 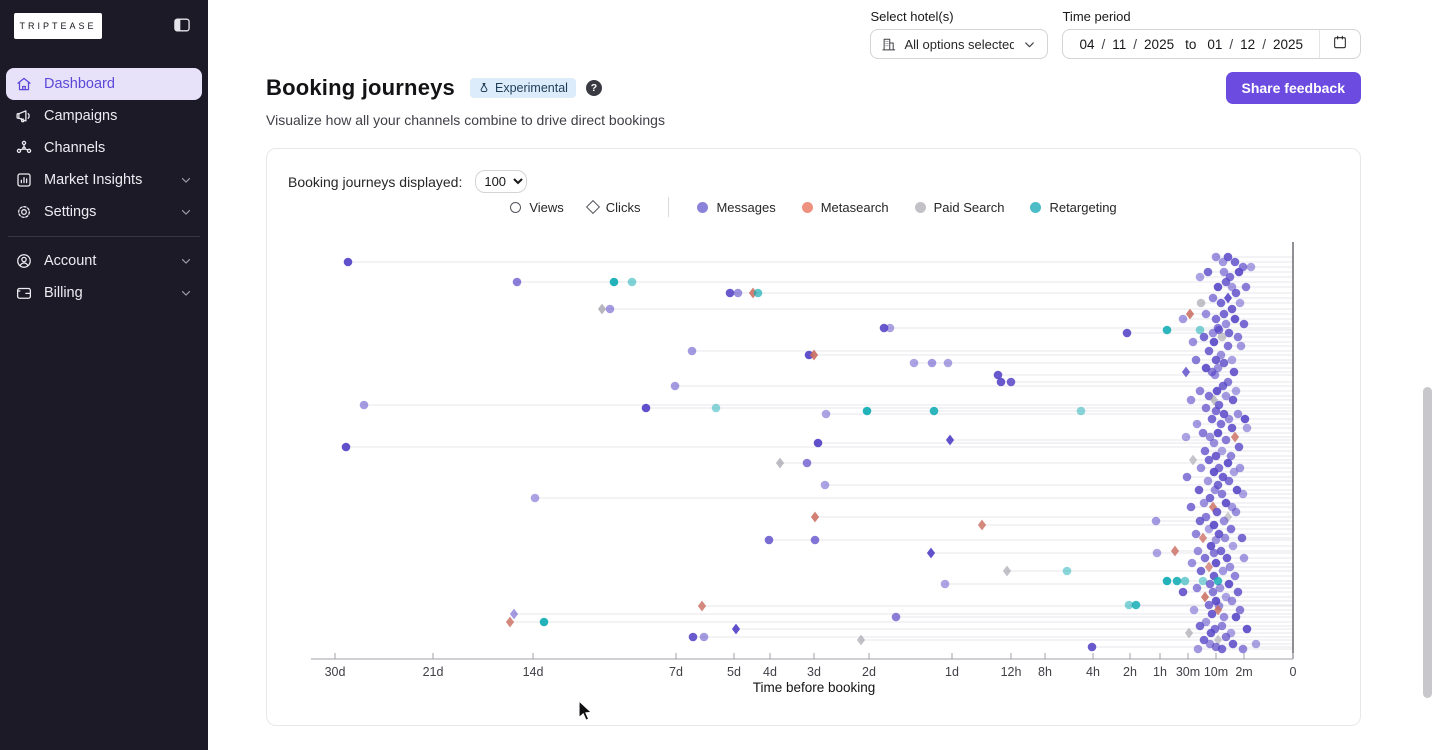 I want to click on svg-text: 30m, so click(x=1188, y=672).